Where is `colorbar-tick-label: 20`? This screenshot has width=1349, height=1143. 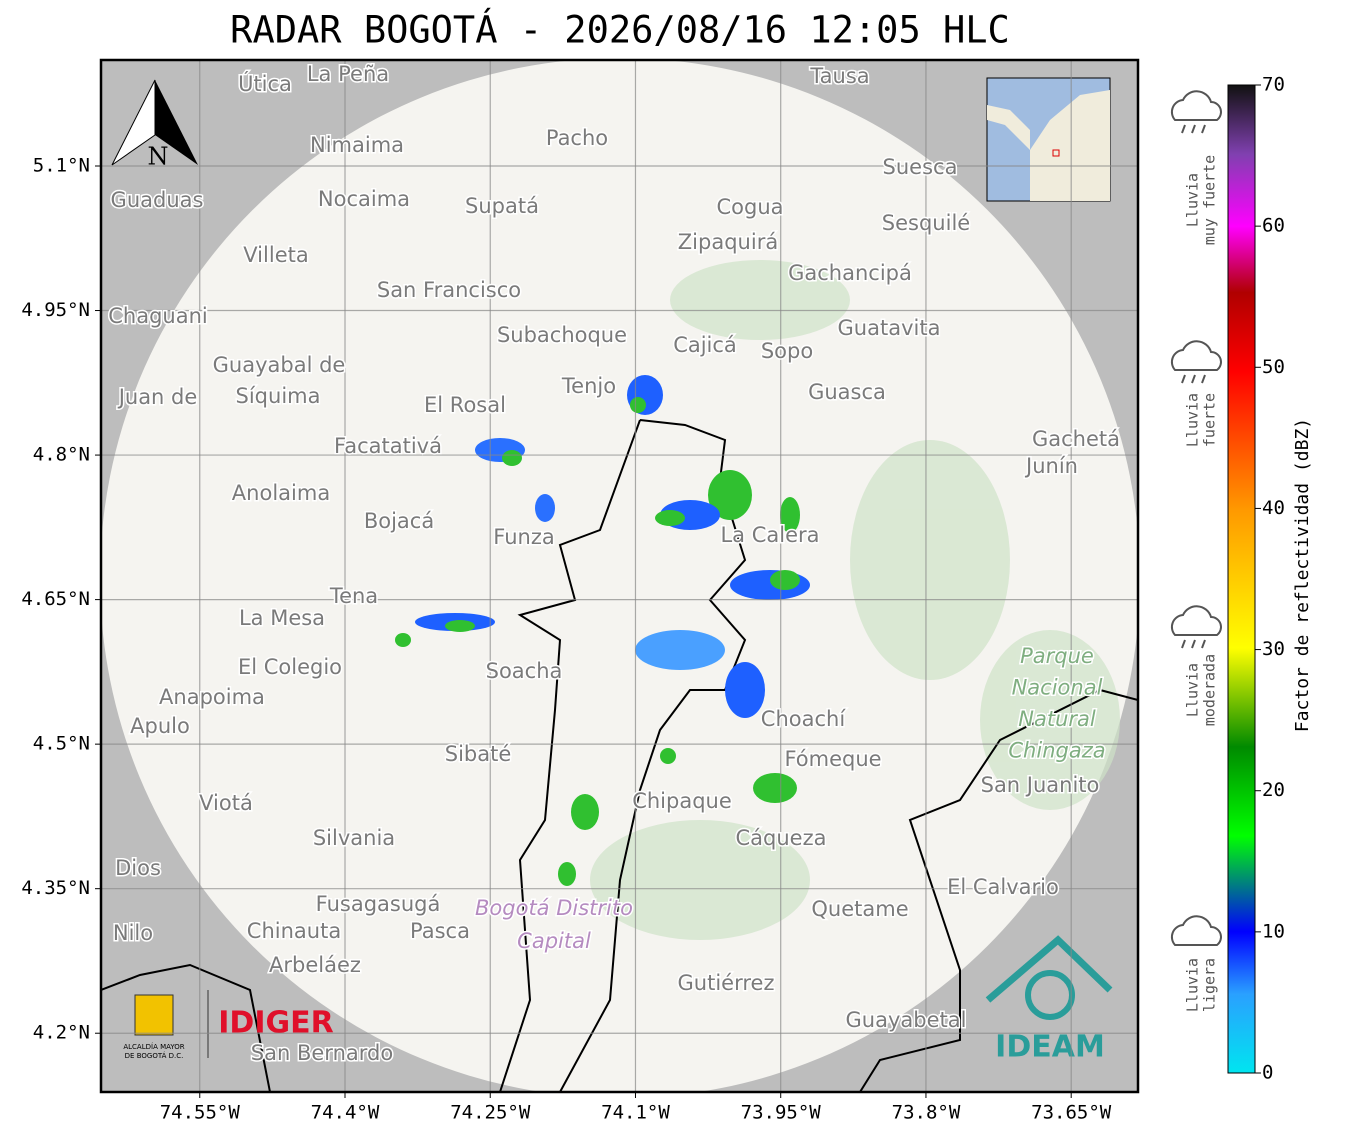
colorbar-tick-label: 20 is located at coordinates (1273, 790).